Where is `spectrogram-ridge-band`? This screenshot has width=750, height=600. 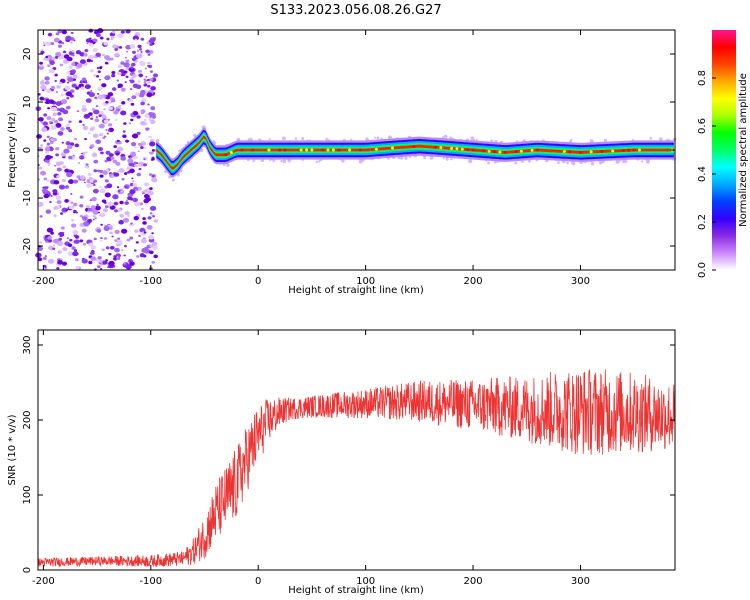
spectrogram-ridge-band is located at coordinates (415, 152).